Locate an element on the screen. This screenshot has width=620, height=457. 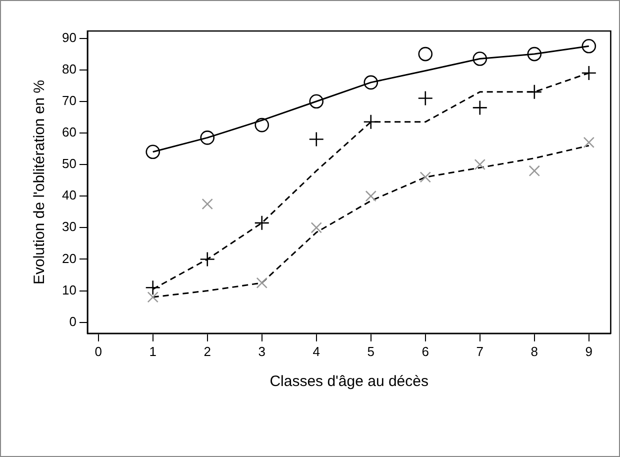
x-tick-label: 0 is located at coordinates (98, 351).